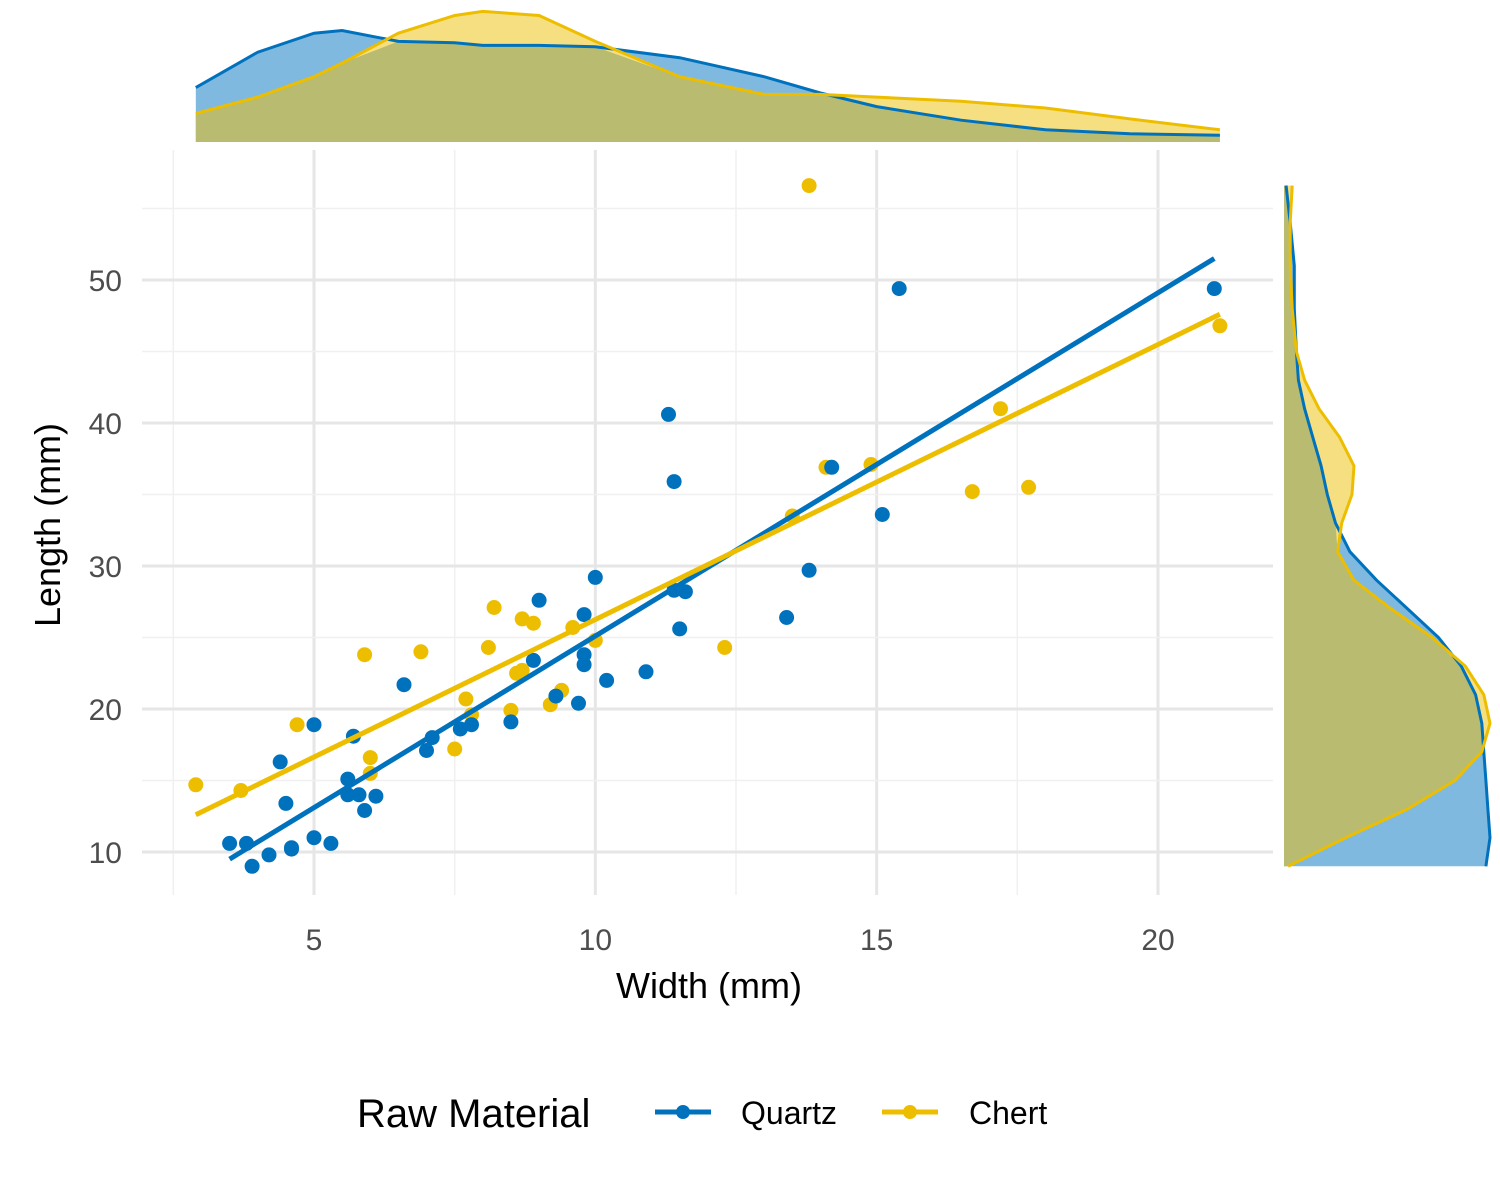  I want to click on density-line-chert-y, so click(1389, 526).